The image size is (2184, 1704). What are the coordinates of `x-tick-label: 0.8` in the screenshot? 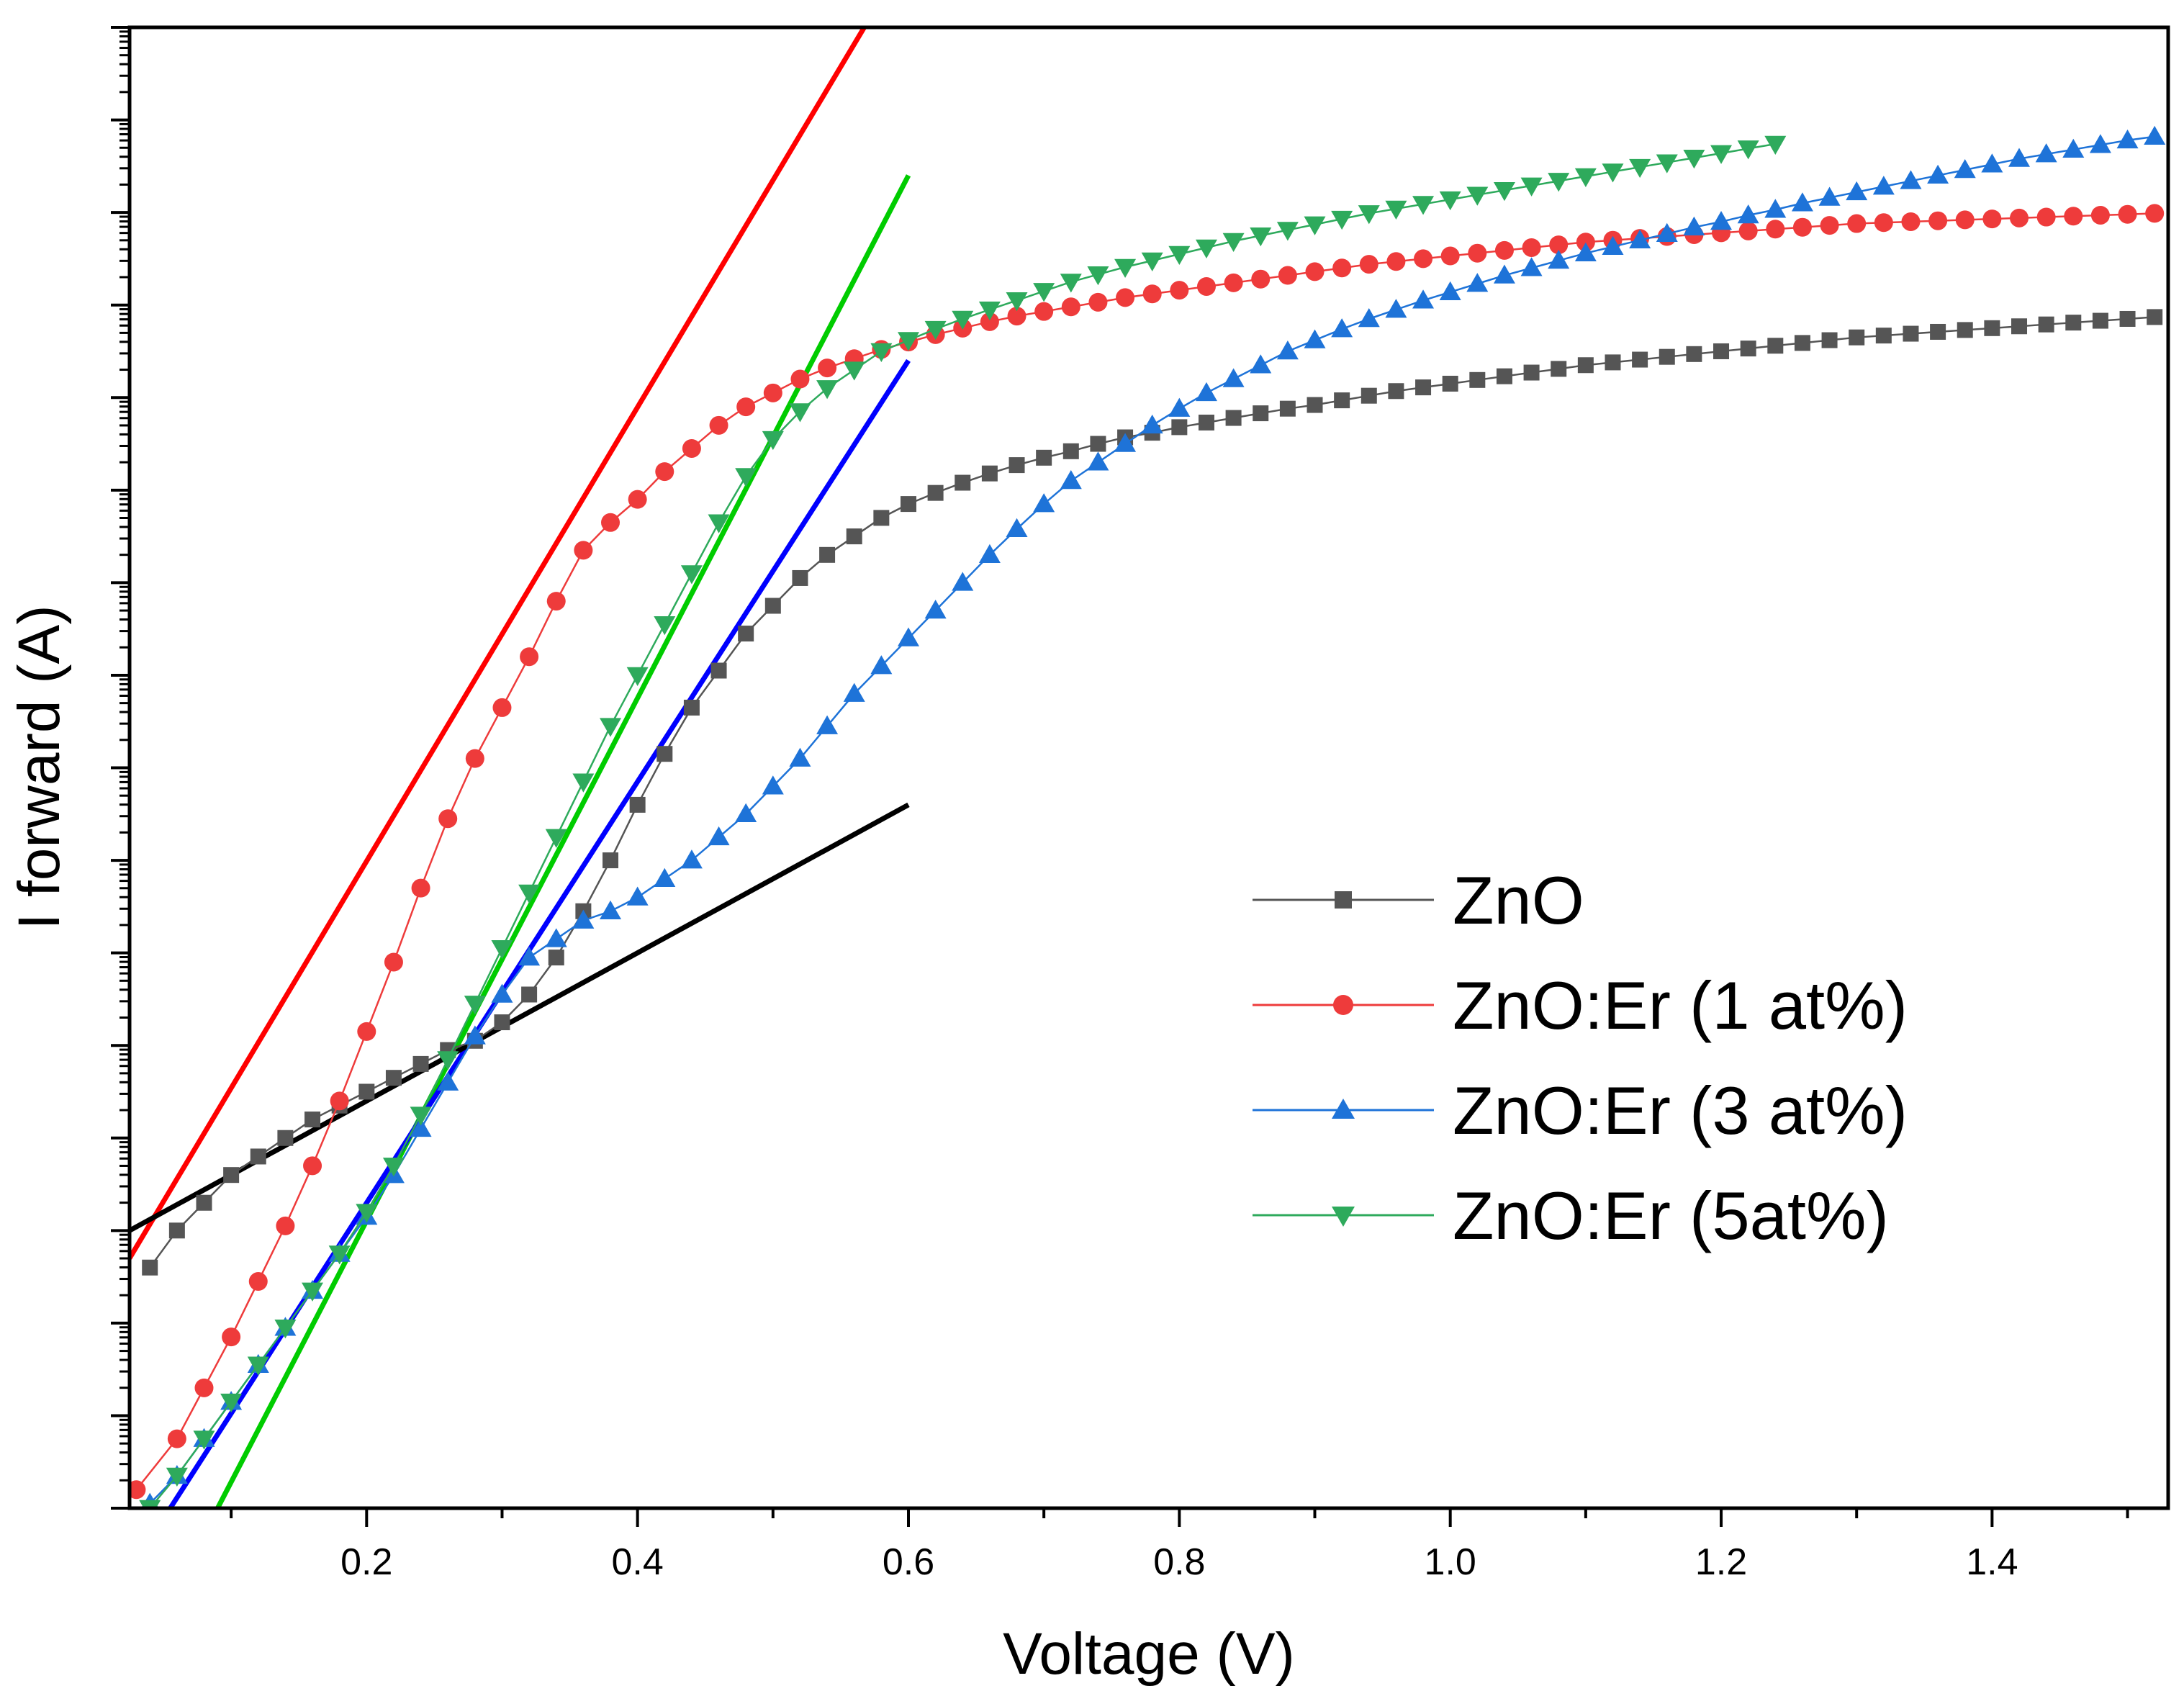 It's located at (1179, 1562).